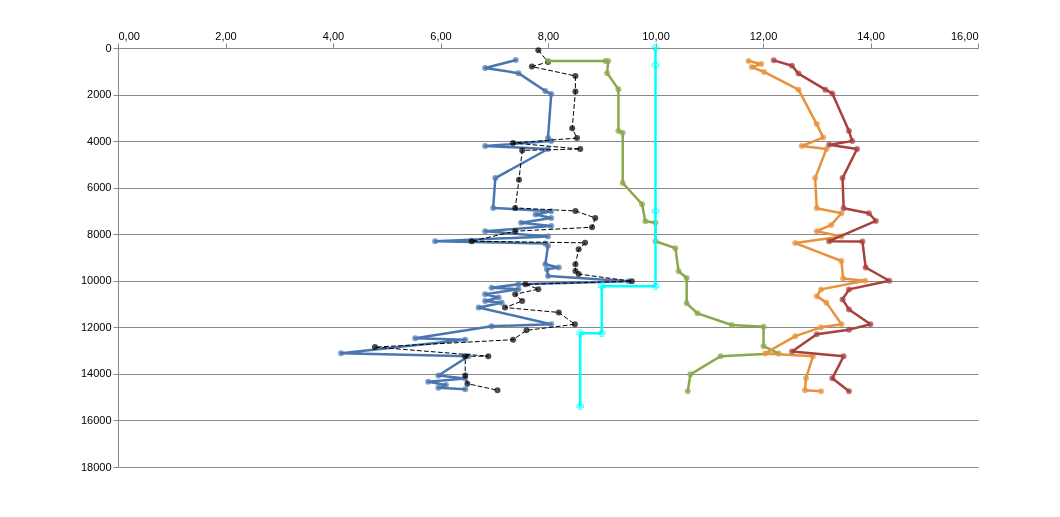 The height and width of the screenshot is (517, 1060). Describe the element at coordinates (99, 233) in the screenshot. I see `y-tick-label: 8000` at that location.